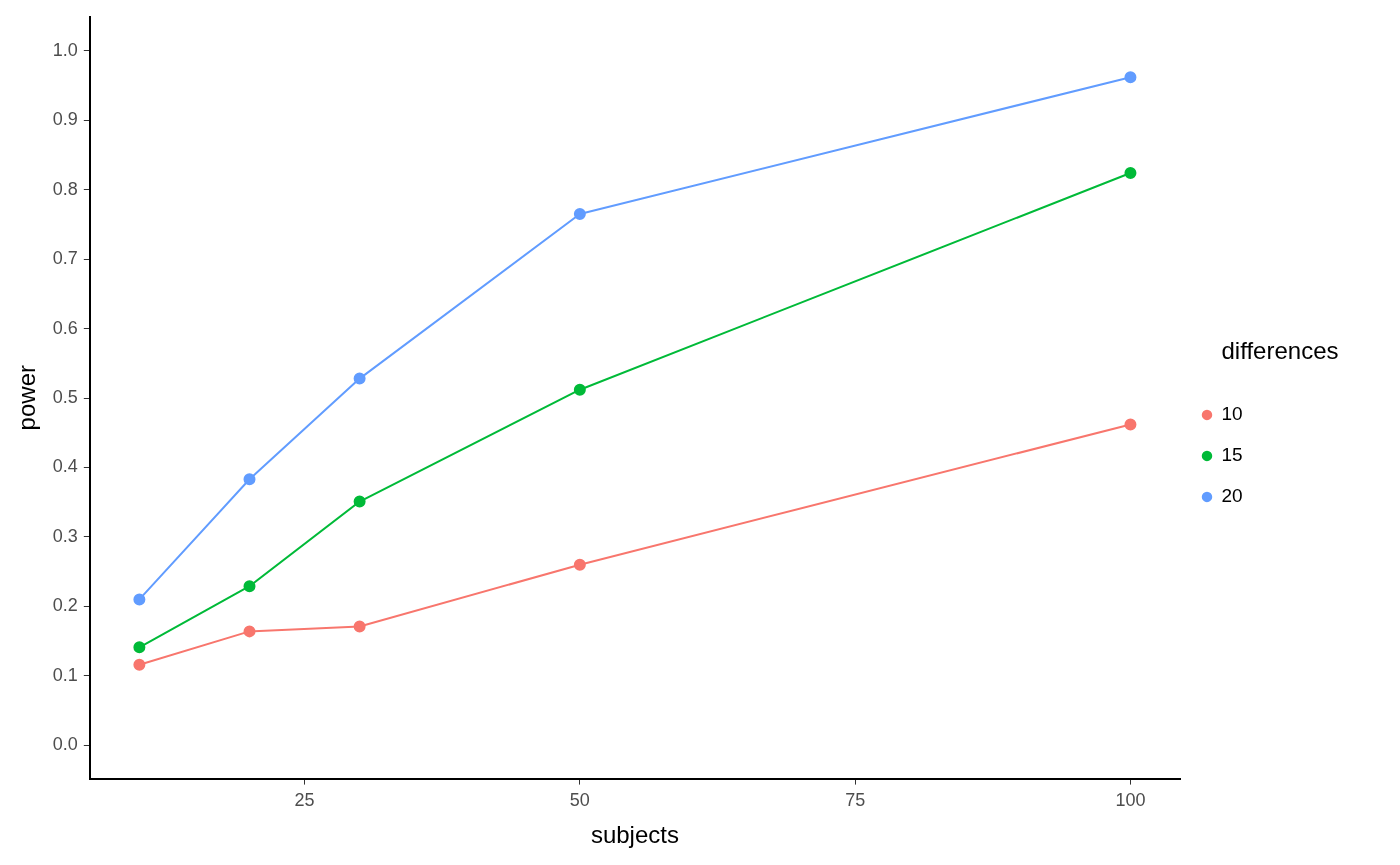 The height and width of the screenshot is (865, 1400). What do you see at coordinates (65, 188) in the screenshot?
I see `y-tick-label: 0.8` at bounding box center [65, 188].